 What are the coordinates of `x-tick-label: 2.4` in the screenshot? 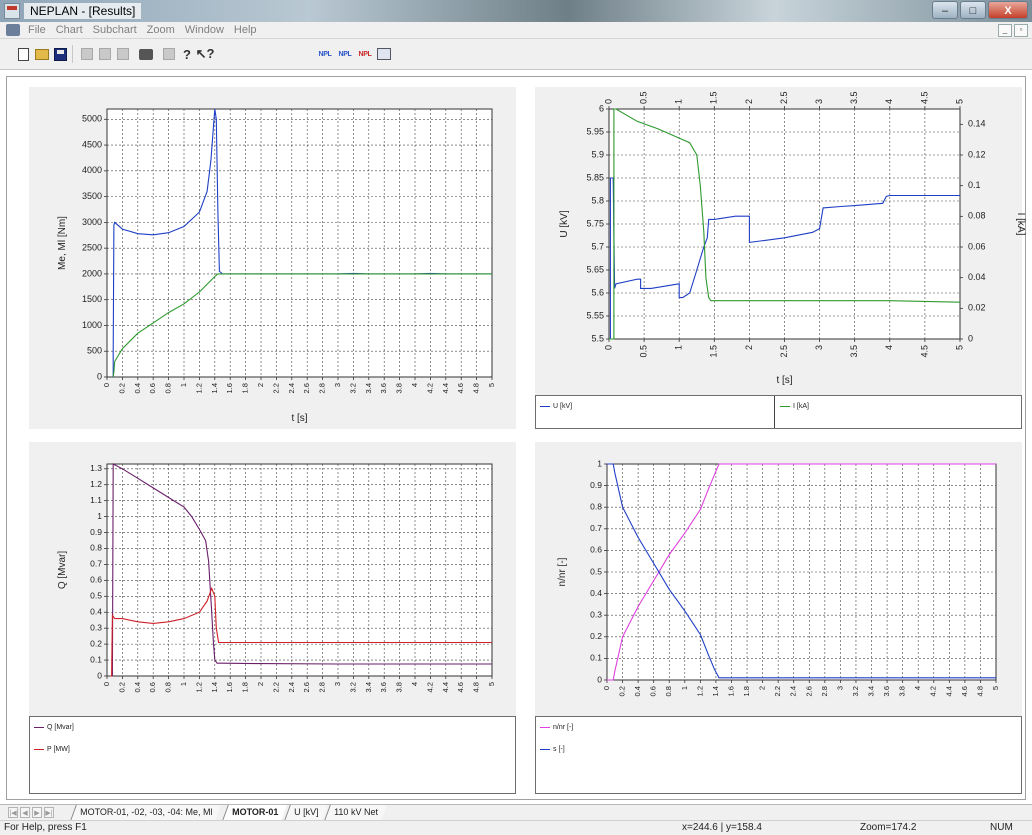 It's located at (291, 388).